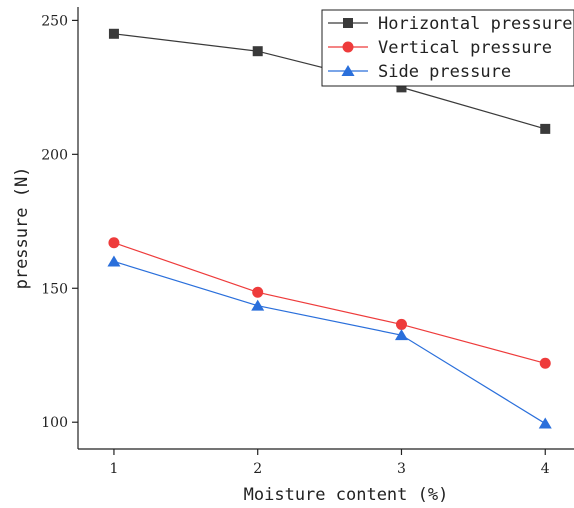  What do you see at coordinates (545, 469) in the screenshot?
I see `x-tick-label: 4` at bounding box center [545, 469].